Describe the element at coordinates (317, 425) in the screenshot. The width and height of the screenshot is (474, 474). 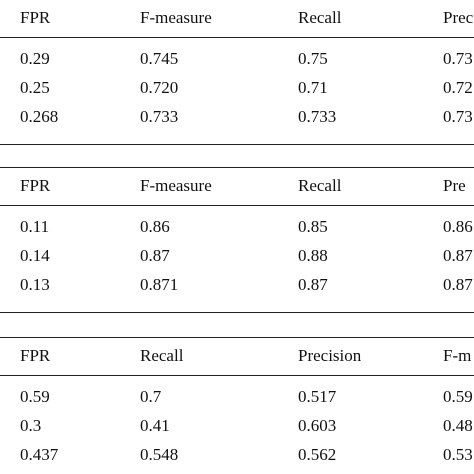
I see `data-cell: 0.603` at that location.